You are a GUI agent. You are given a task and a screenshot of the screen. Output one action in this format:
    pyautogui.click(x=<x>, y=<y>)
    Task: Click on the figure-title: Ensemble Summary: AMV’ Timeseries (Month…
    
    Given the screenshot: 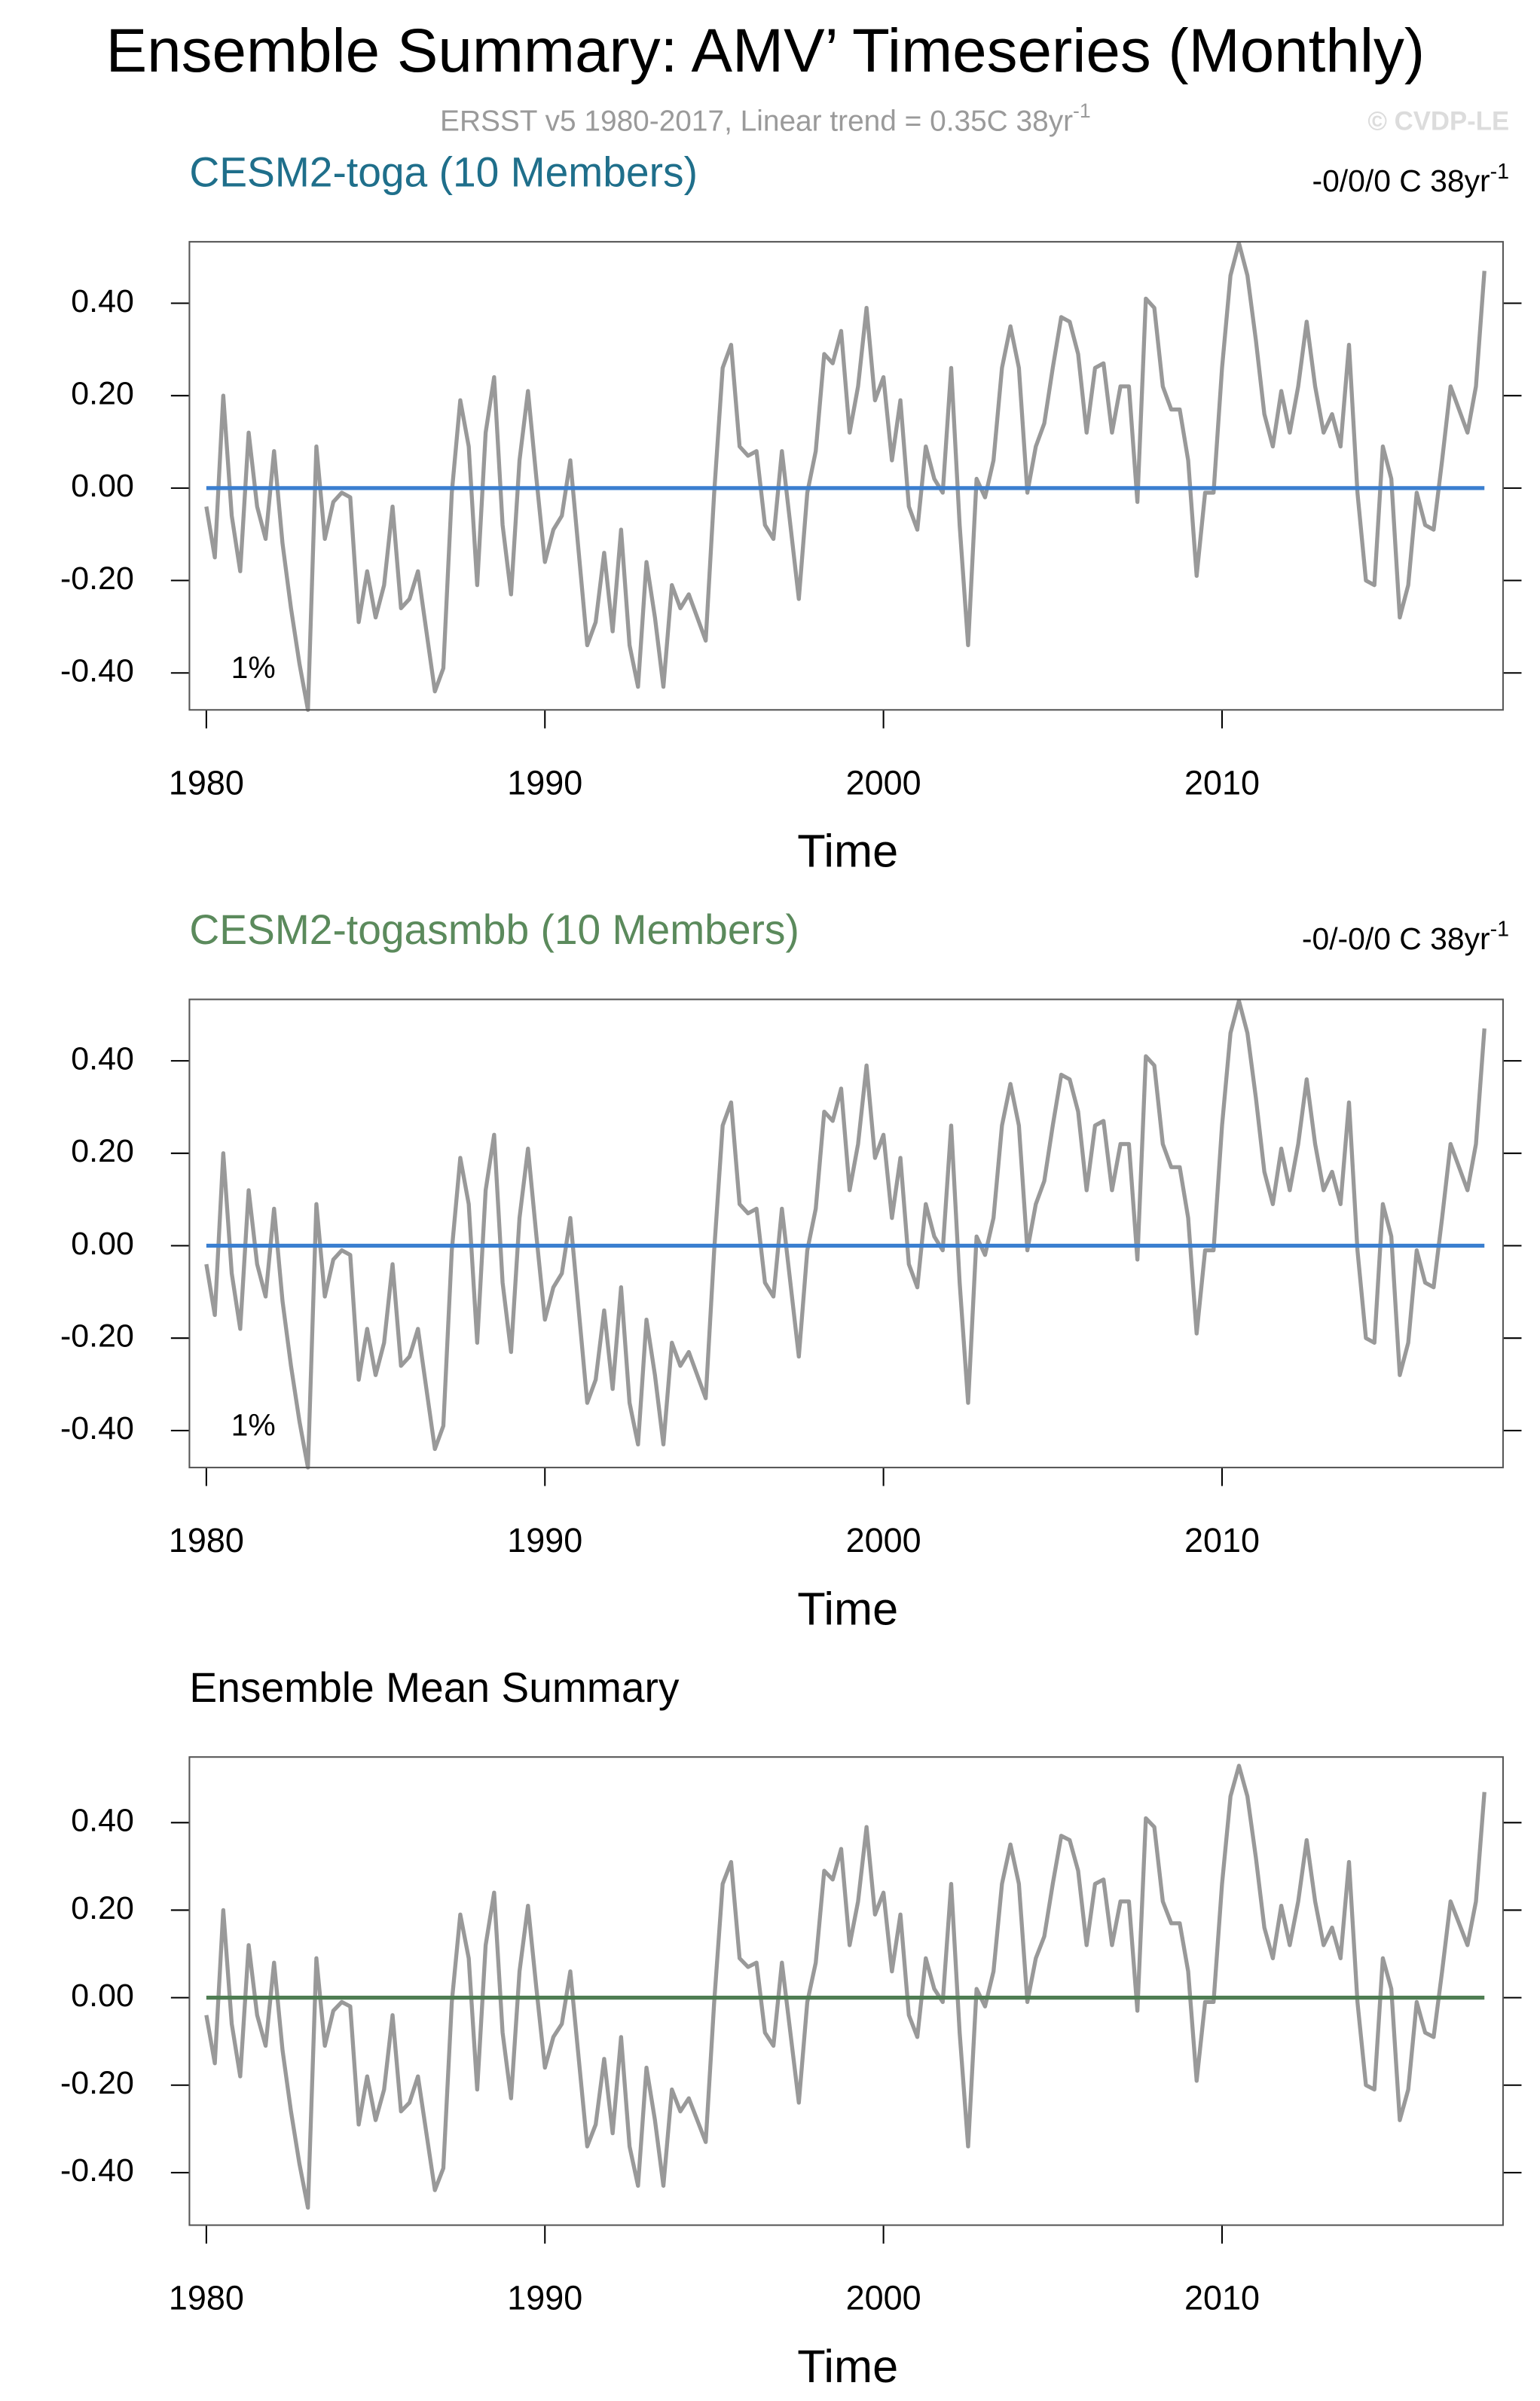 What is the action you would take?
    pyautogui.click(x=766, y=51)
    